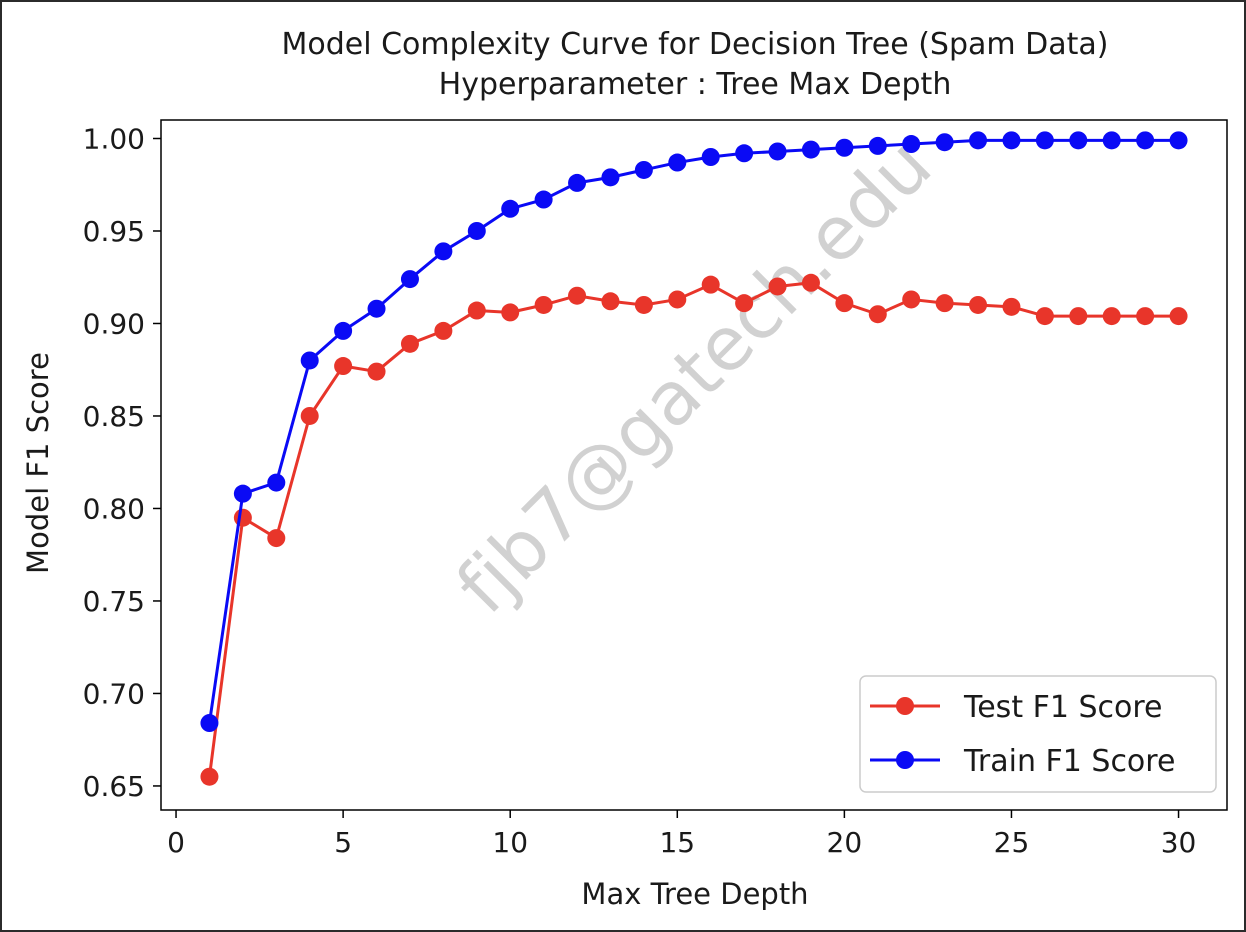  What do you see at coordinates (114, 231) in the screenshot?
I see `y-tick-label: 0.95` at bounding box center [114, 231].